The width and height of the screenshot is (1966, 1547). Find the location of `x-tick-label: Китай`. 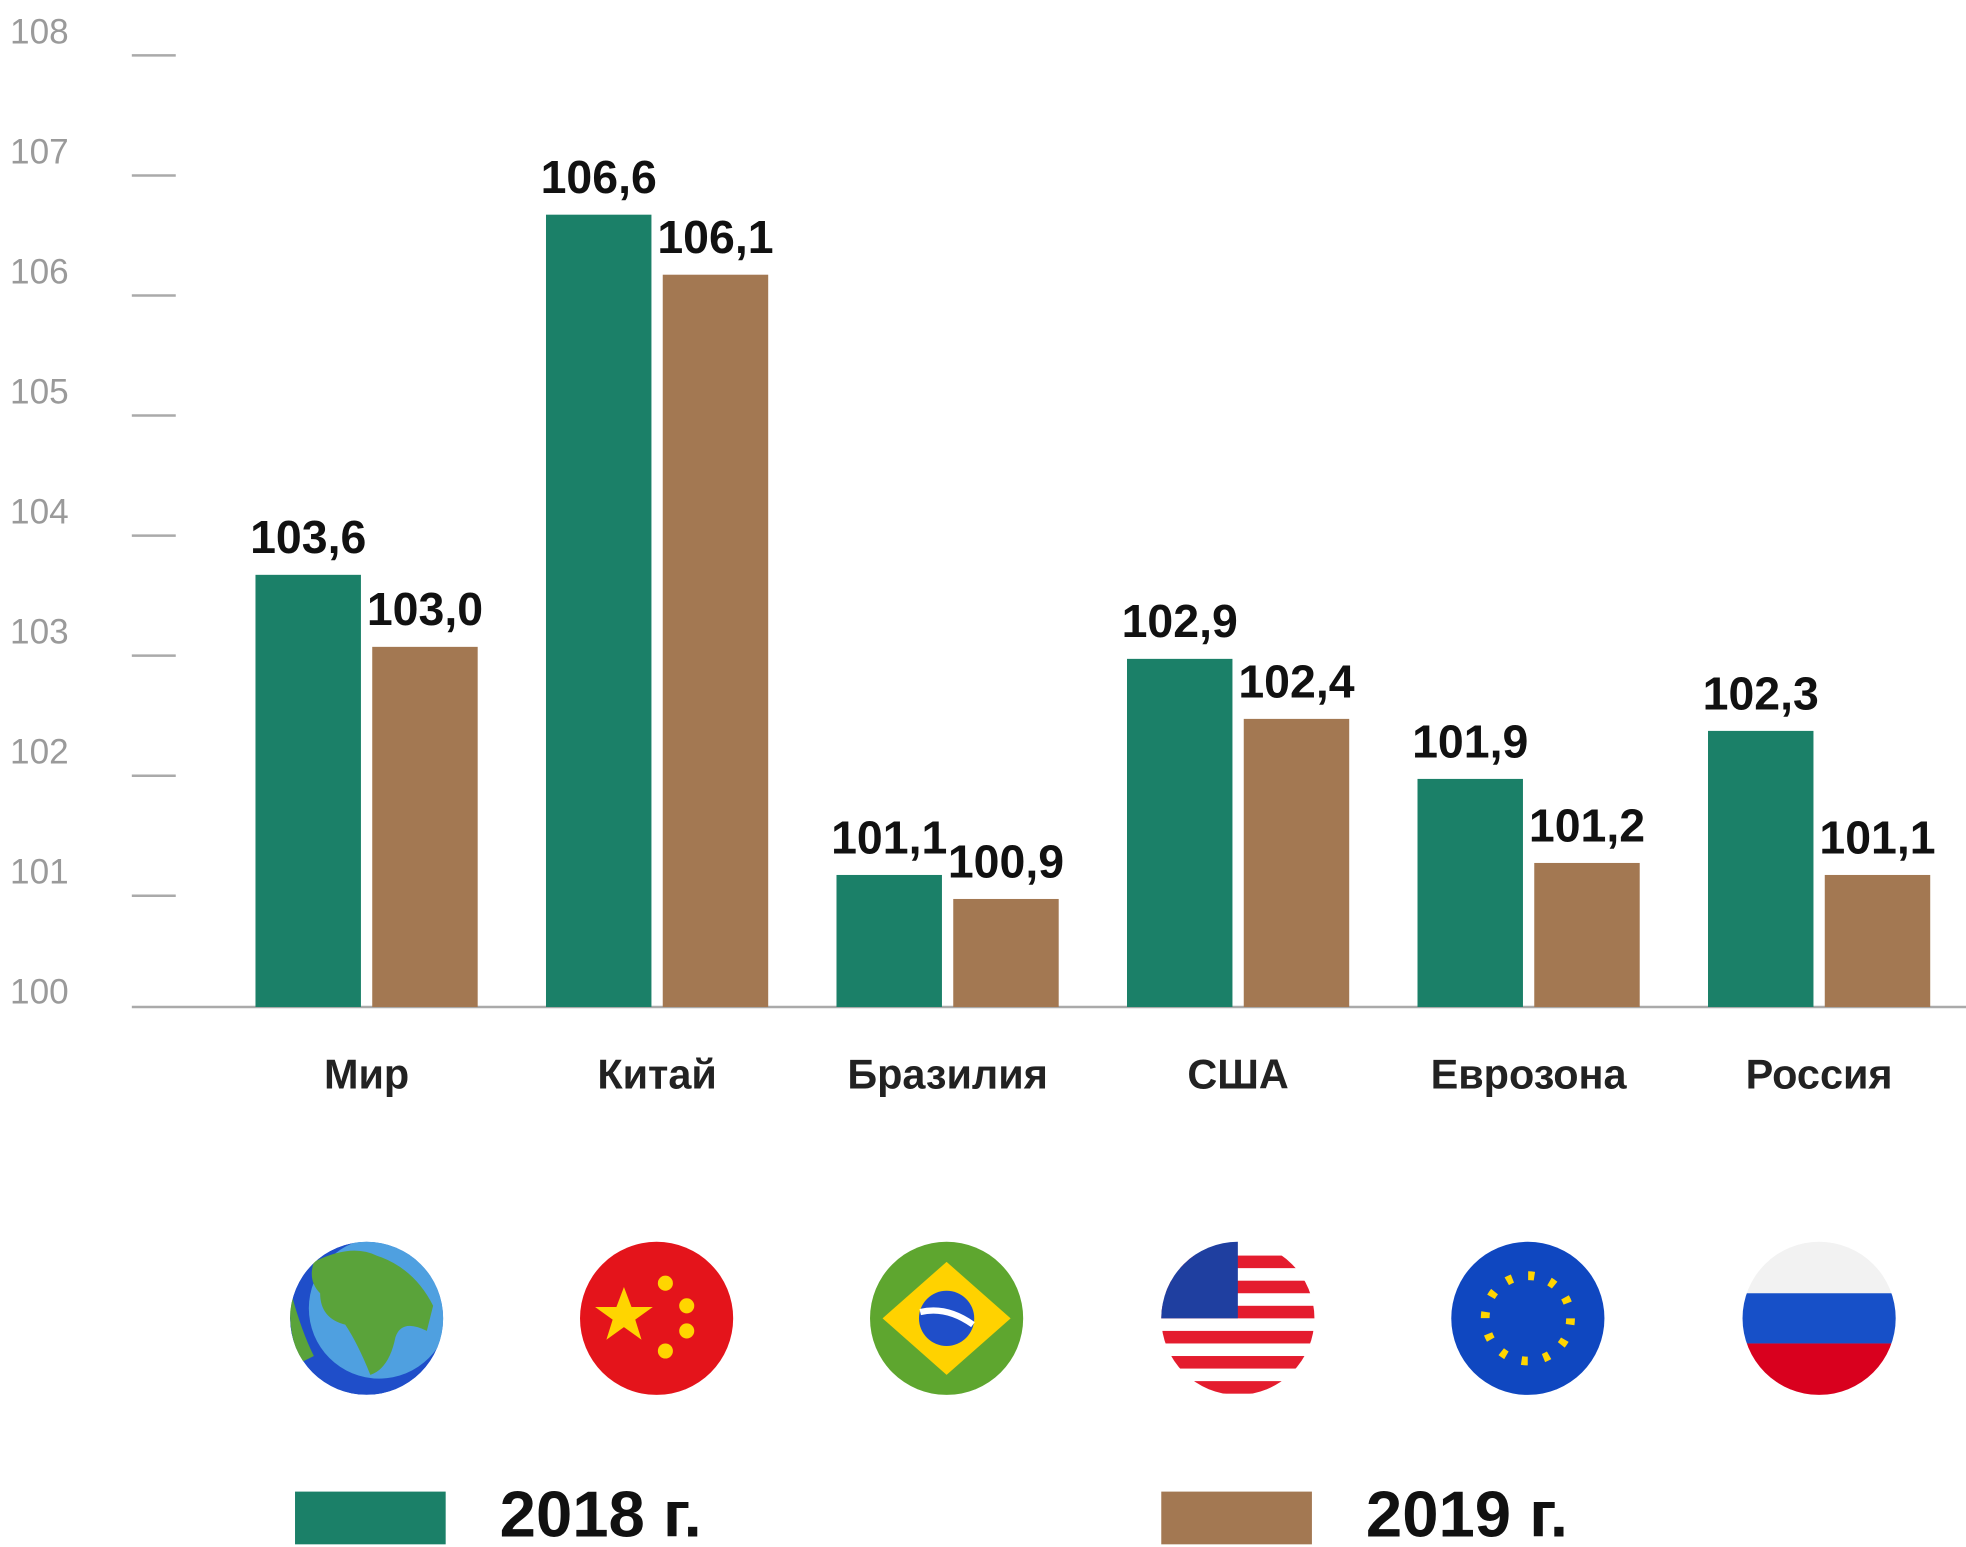

x-tick-label: Китай is located at coordinates (657, 1074).